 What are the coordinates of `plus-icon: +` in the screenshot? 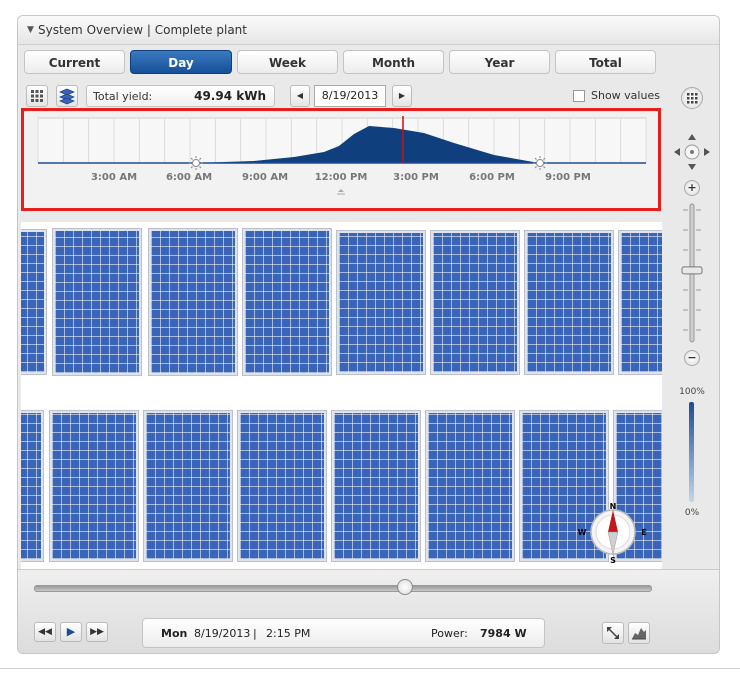 It's located at (692, 187).